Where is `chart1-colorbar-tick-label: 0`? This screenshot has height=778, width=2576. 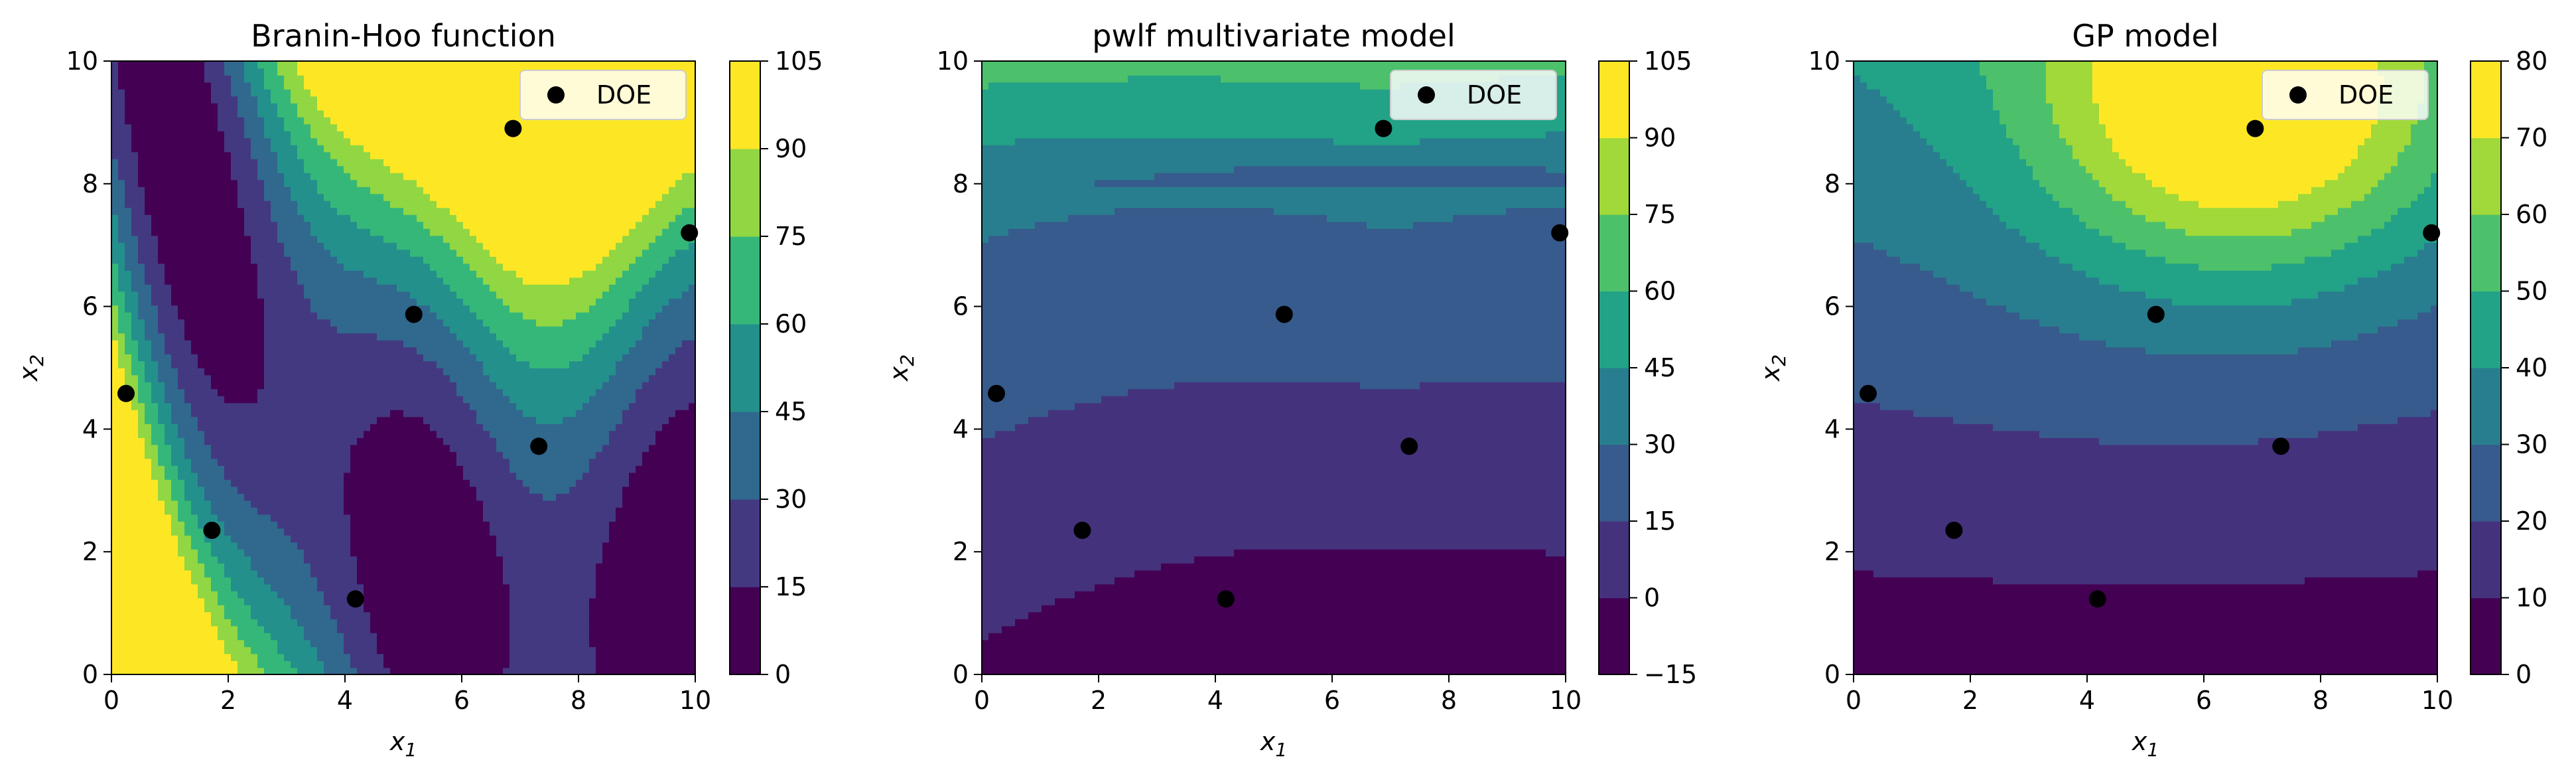 chart1-colorbar-tick-label: 0 is located at coordinates (783, 674).